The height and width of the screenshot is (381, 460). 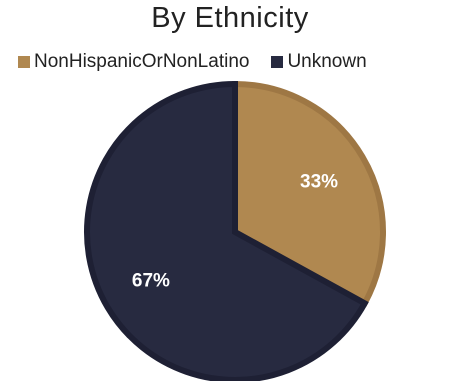 I want to click on legend-item-nonhispanic: NonHispanicOrNonLatino, so click(x=133, y=62).